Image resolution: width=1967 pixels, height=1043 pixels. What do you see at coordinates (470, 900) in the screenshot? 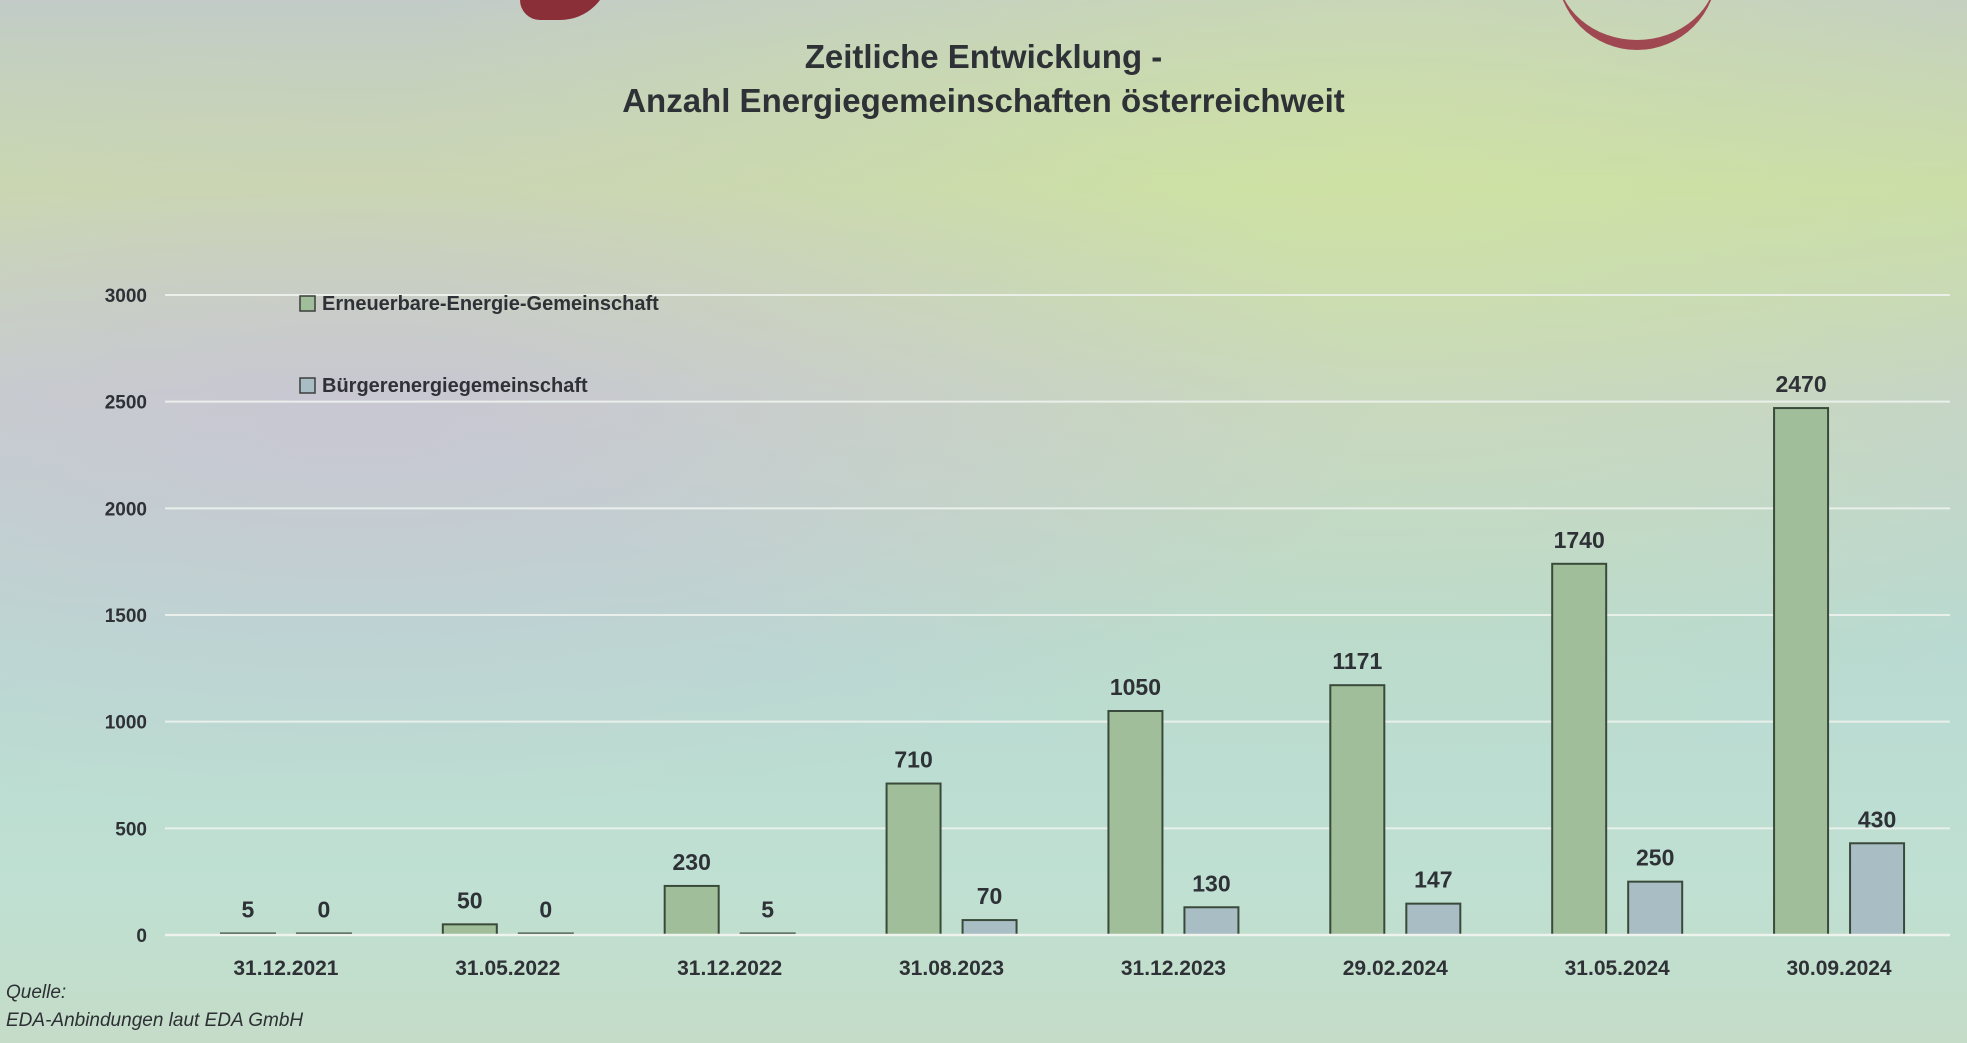
I see `data-label: 50` at bounding box center [470, 900].